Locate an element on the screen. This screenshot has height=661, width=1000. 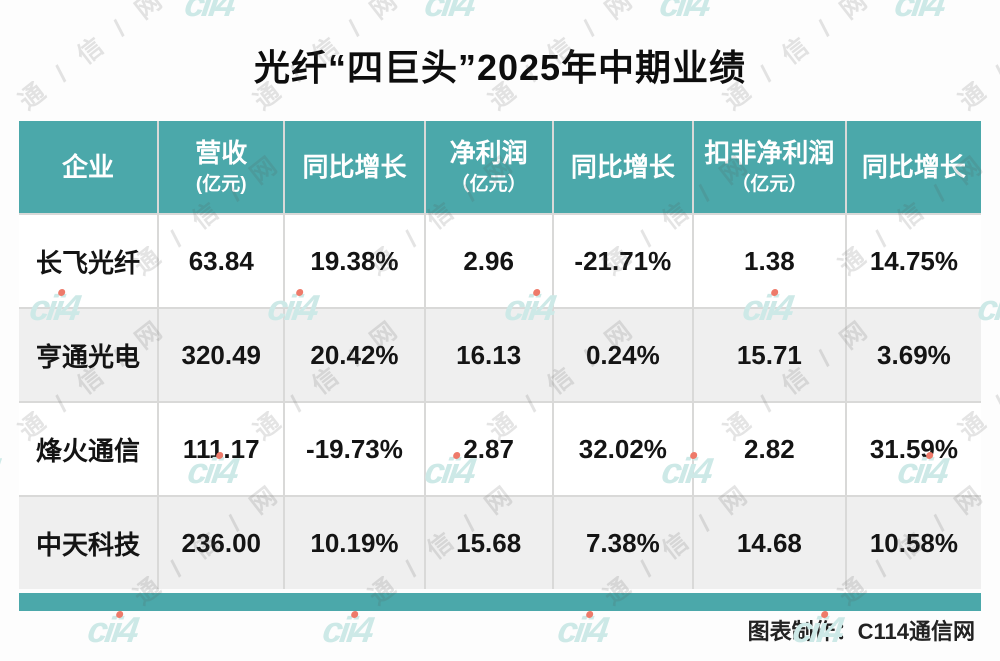
cell-revenue-yoy: 19.38% is located at coordinates (354, 261).